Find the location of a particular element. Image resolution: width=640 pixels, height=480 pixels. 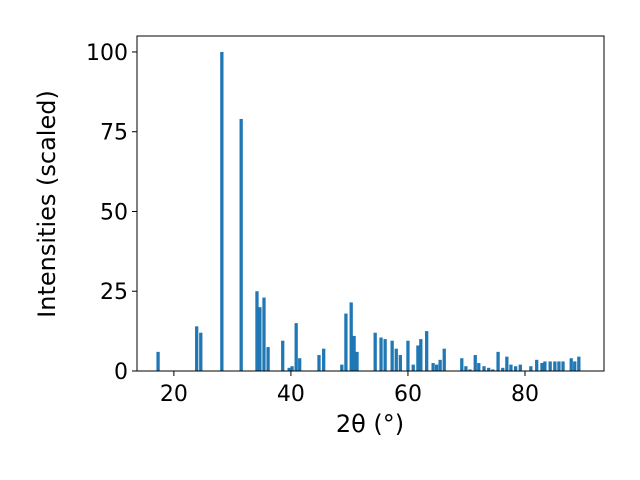

y-tick-label: 50 is located at coordinates (114, 212).